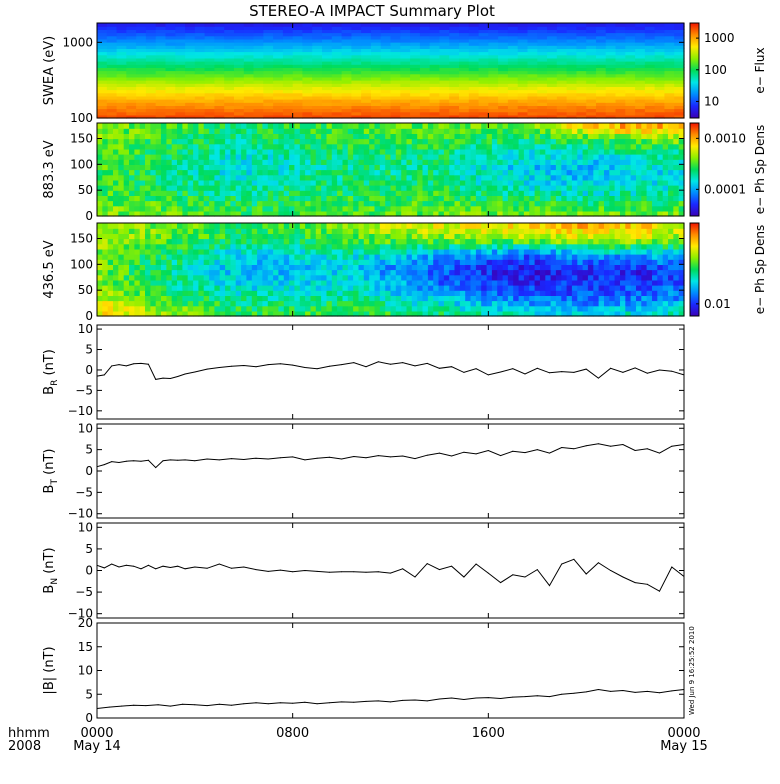  Describe the element at coordinates (760, 70) in the screenshot. I see `colorbar-swea-label: e− Flux` at that location.